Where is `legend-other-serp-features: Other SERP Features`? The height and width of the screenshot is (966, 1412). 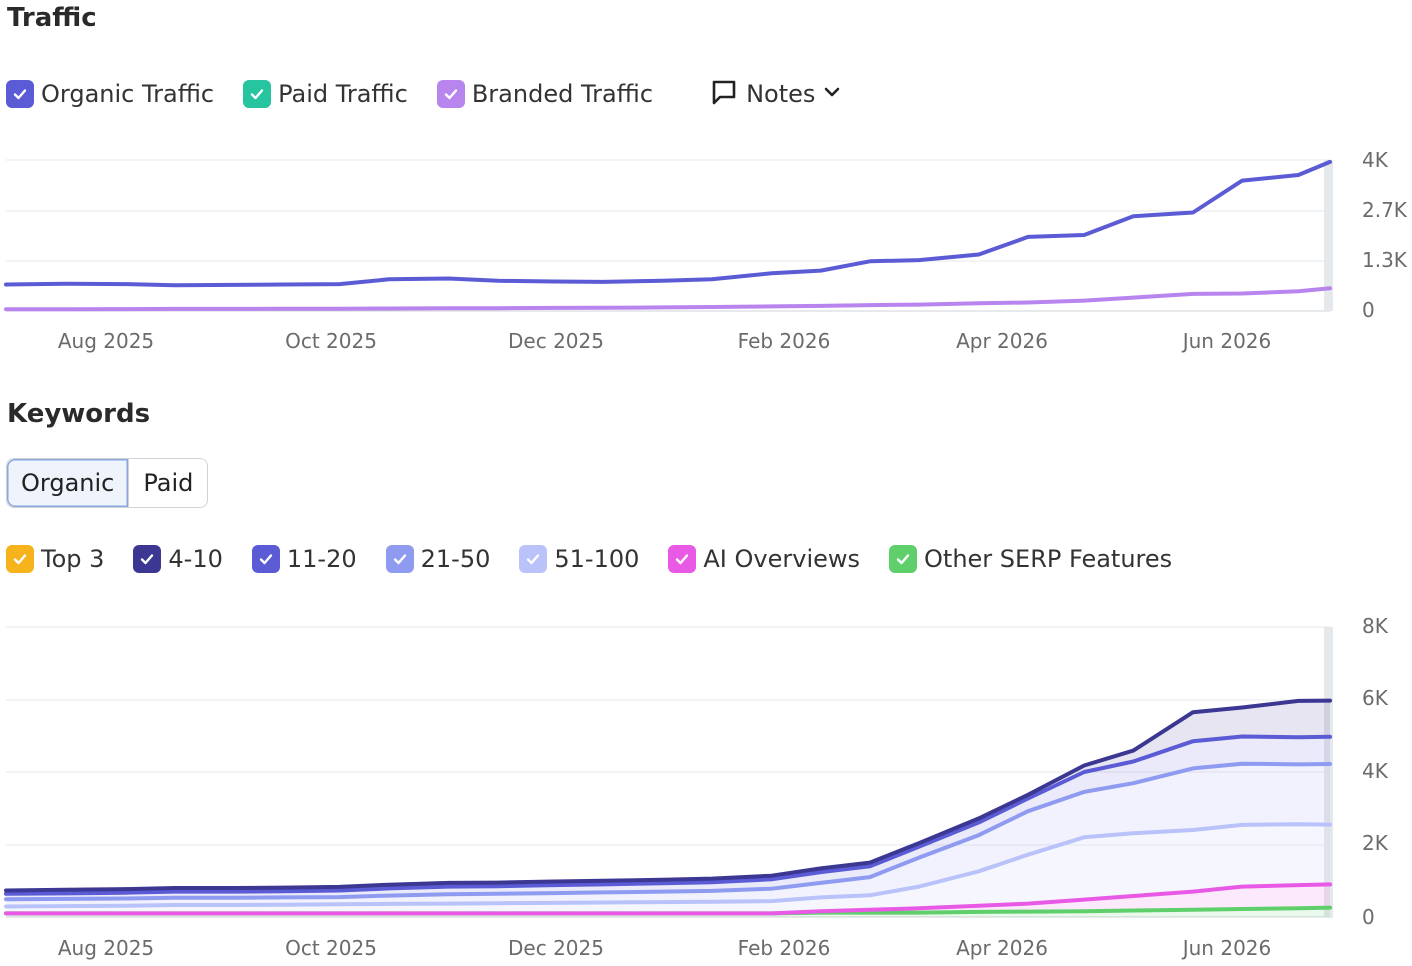 legend-other-serp-features: Other SERP Features is located at coordinates (1030, 559).